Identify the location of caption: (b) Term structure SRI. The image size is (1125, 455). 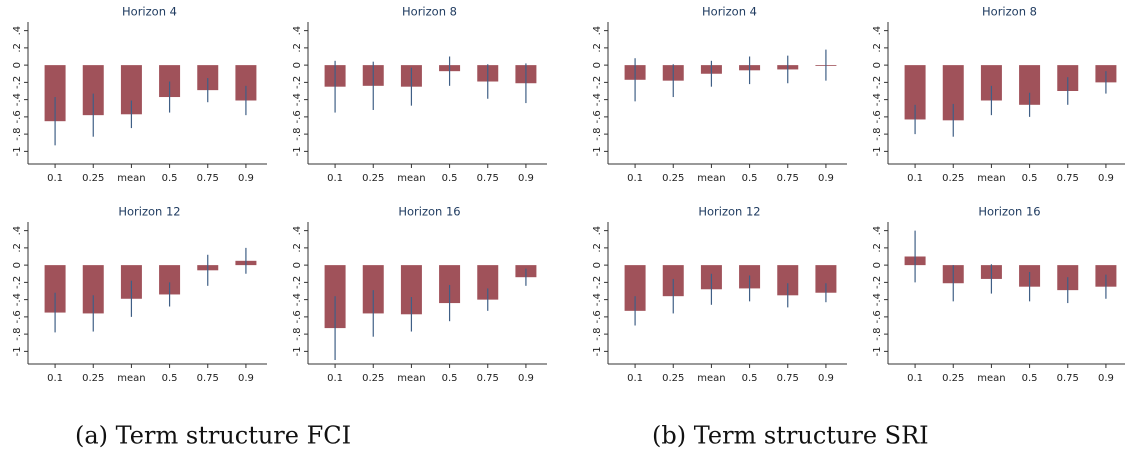
(790, 436).